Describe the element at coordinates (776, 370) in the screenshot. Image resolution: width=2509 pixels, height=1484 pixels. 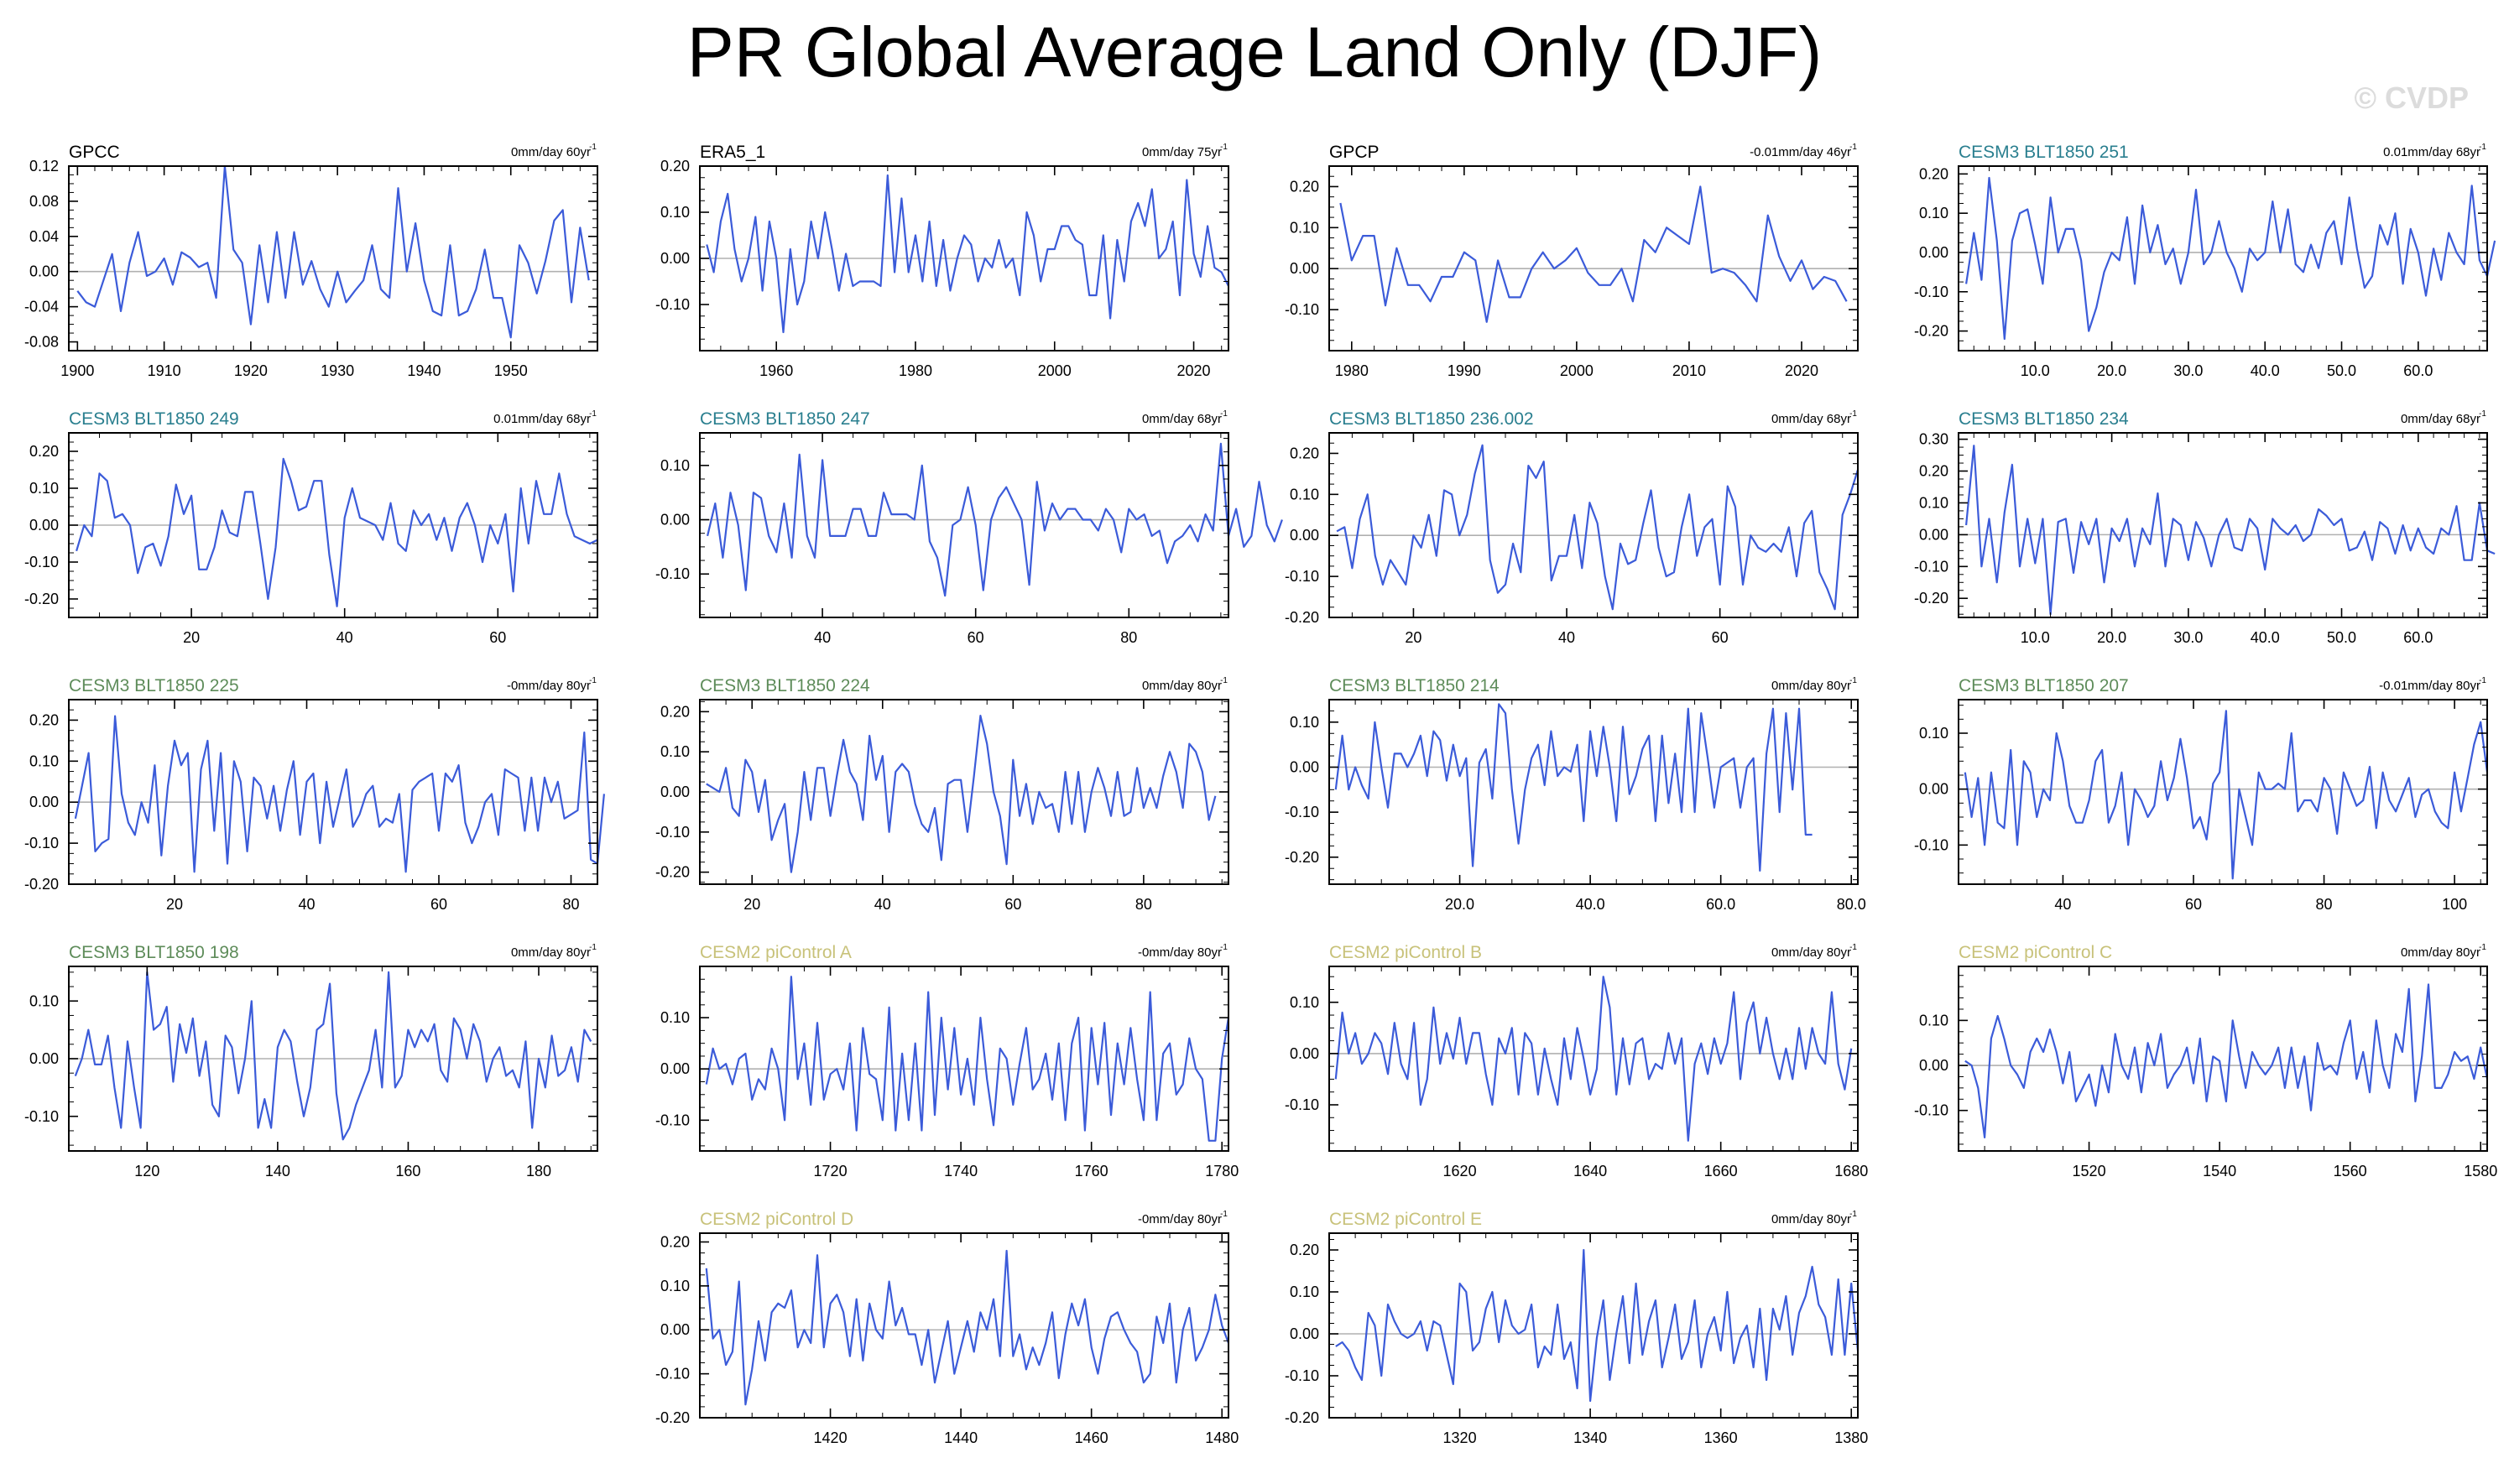
I see `x-tick-label: 1960` at that location.